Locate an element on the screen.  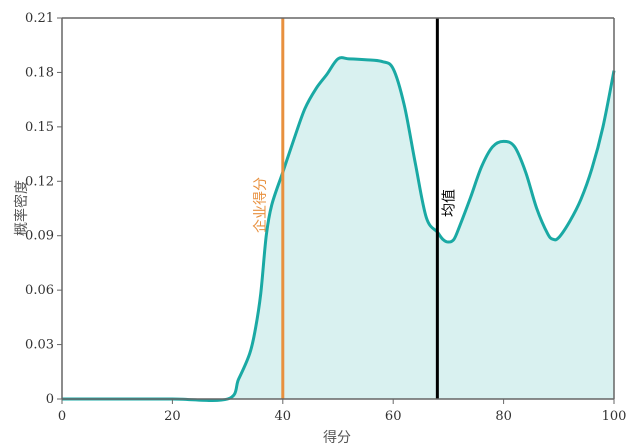
y-axis-title: 概率密度 is located at coordinates (21, 208).